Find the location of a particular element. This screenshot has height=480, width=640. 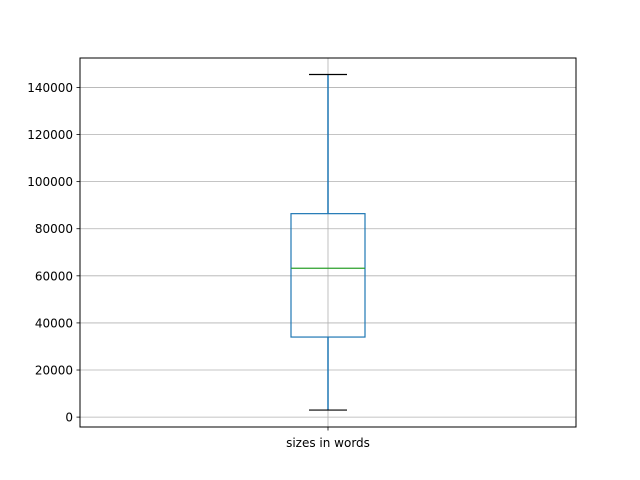

x-axis: sizes in words is located at coordinates (328, 438).